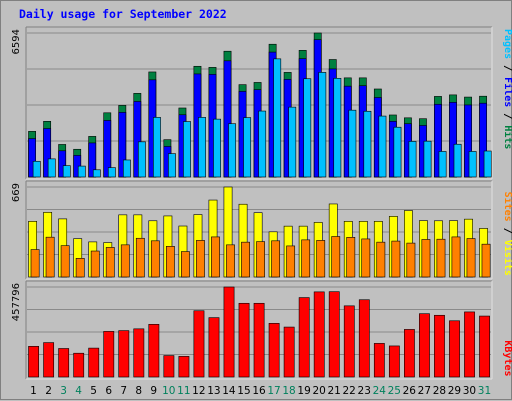 This screenshot has width=512, height=401. What do you see at coordinates (48, 391) in the screenshot?
I see `x-tick-label: 2` at bounding box center [48, 391].